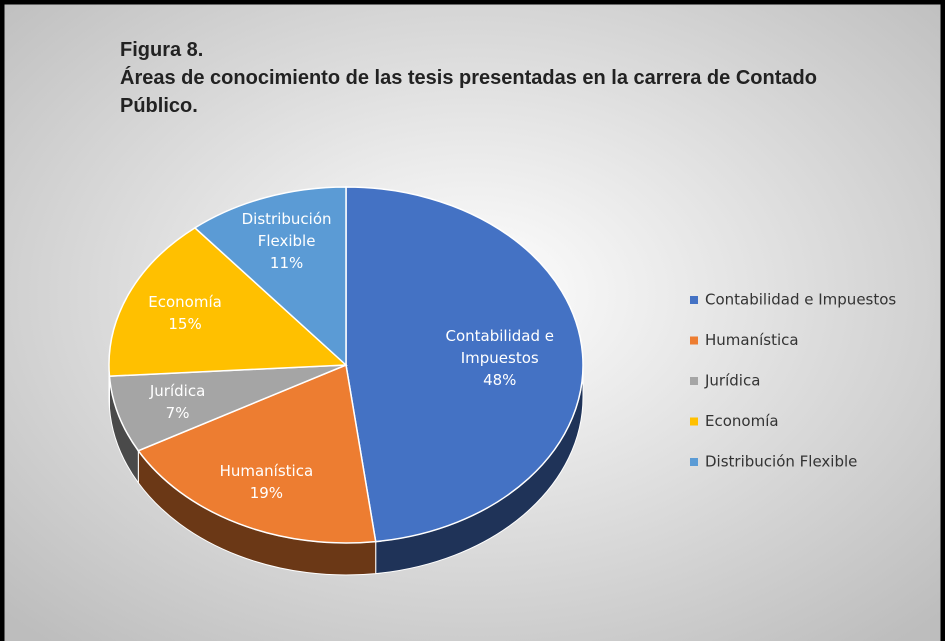  I want to click on data-label-text: Humanística 19%, so click(266, 482).